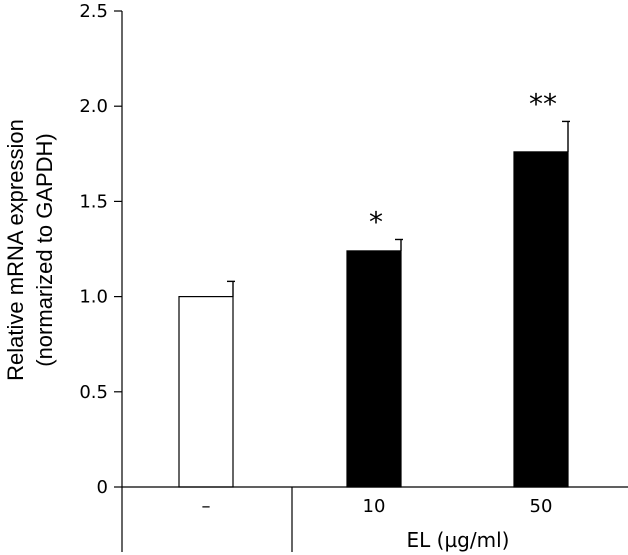 This screenshot has height=555, width=628. What do you see at coordinates (44, 250) in the screenshot?
I see `y-axis-title-line2: (normarized to GAPDH)` at bounding box center [44, 250].